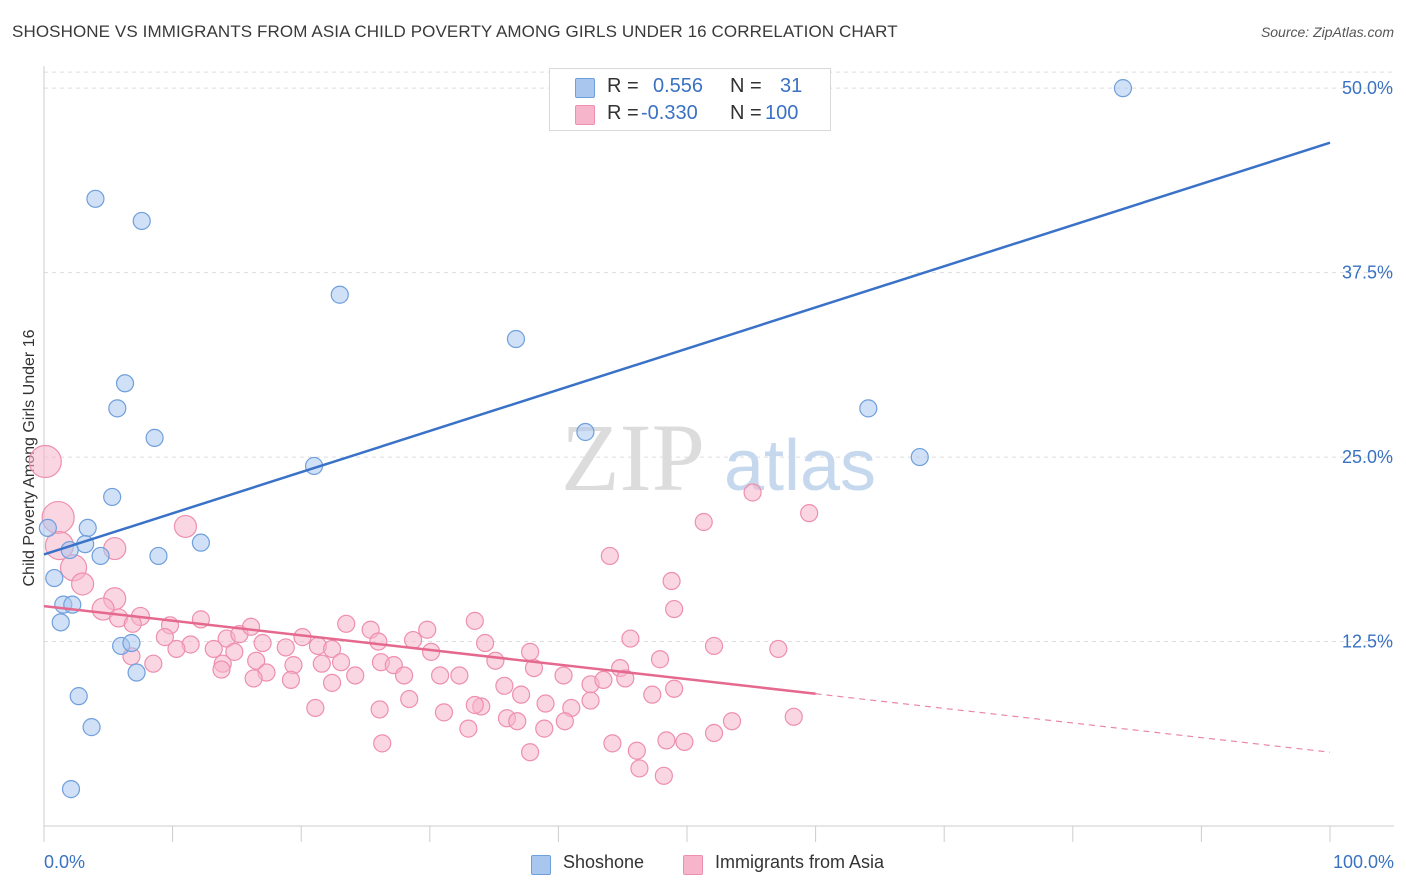 This screenshot has height=892, width=1406. I want to click on x-tick-label-min: 0.0%, so click(65, 862).